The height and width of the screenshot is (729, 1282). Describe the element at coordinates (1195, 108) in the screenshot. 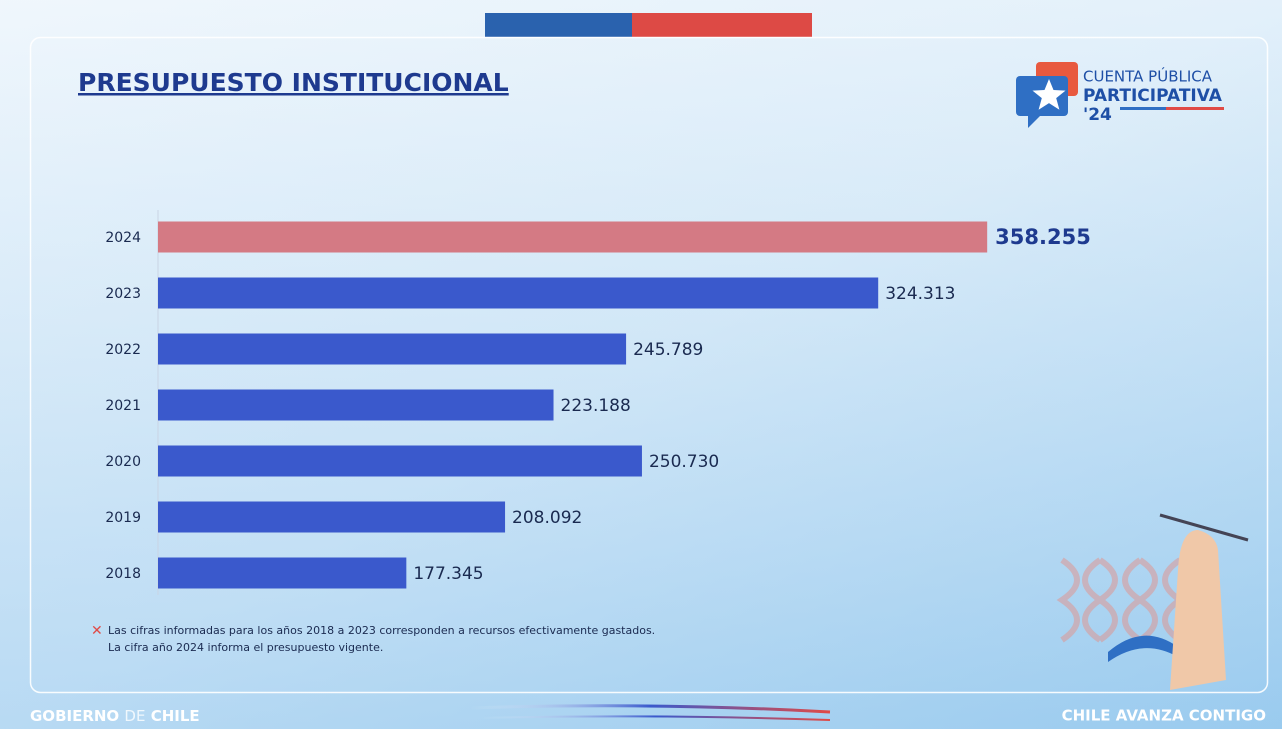

I see `logo-rule-red` at that location.